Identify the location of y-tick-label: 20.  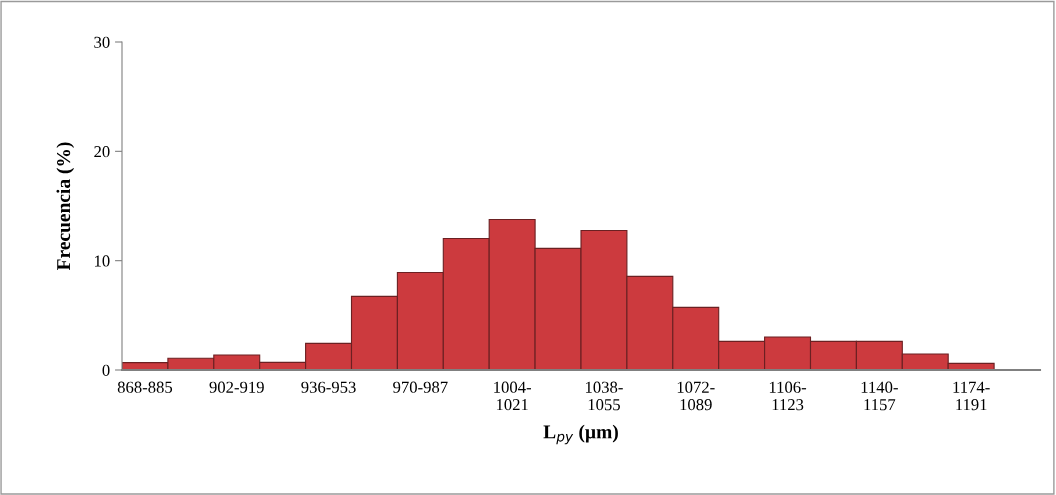
(102, 152).